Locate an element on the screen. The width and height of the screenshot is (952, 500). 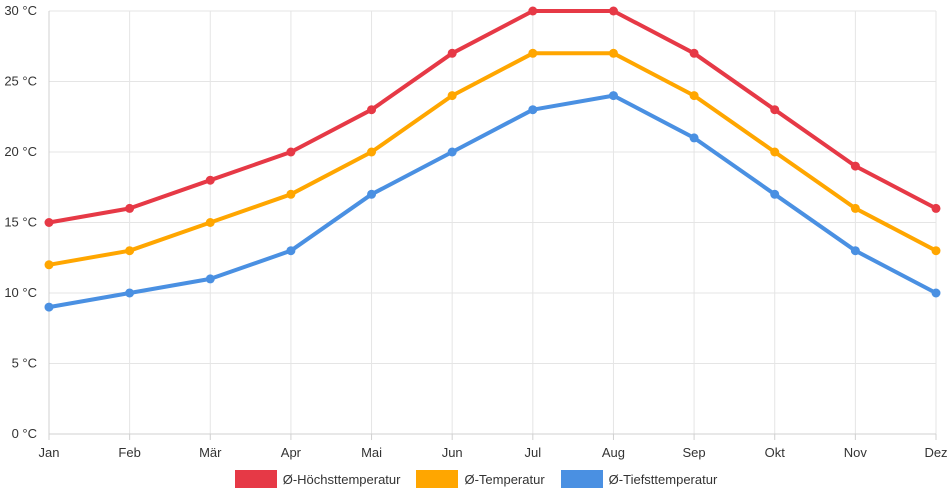
legend-label: Ø-Tiefsttemperatur is located at coordinates (663, 479).